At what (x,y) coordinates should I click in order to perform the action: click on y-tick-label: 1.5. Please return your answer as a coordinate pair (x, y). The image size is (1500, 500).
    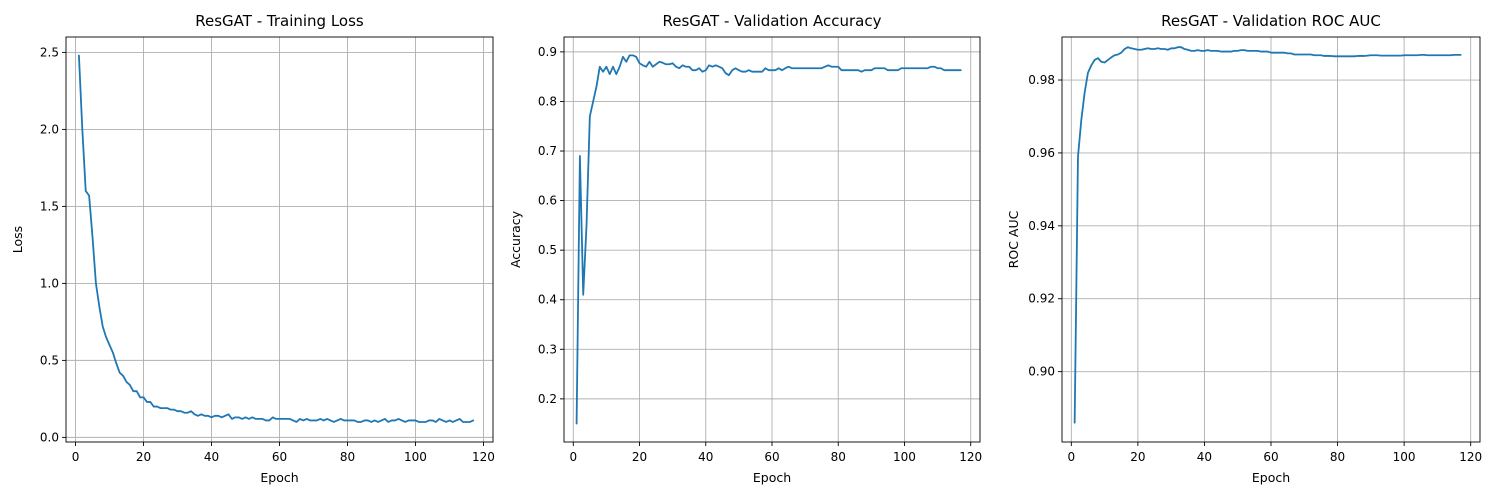
    Looking at the image, I should click on (49, 206).